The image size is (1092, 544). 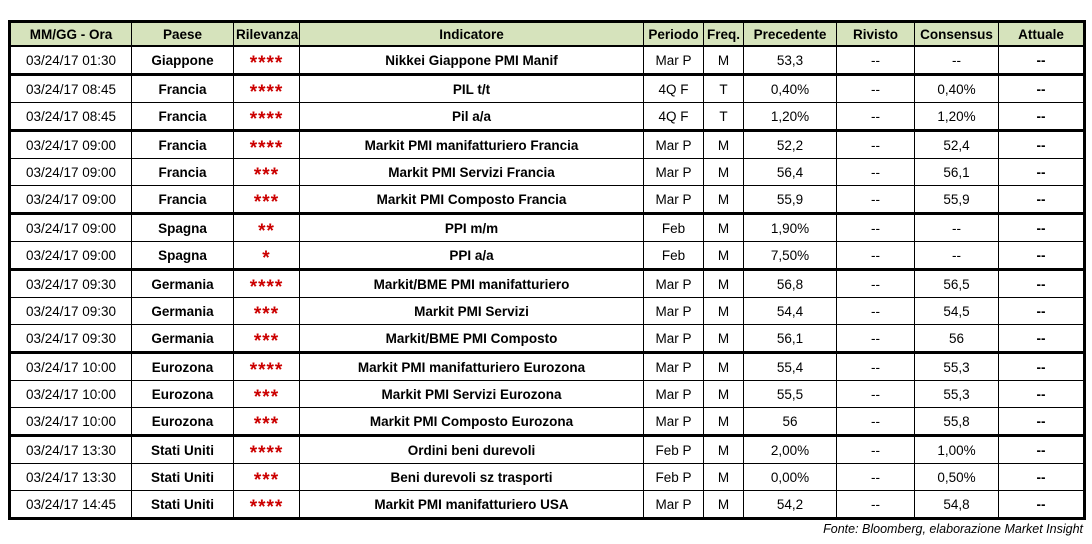 What do you see at coordinates (471, 339) in the screenshot?
I see `cell-indicator: Markit/BME PMI Composto` at bounding box center [471, 339].